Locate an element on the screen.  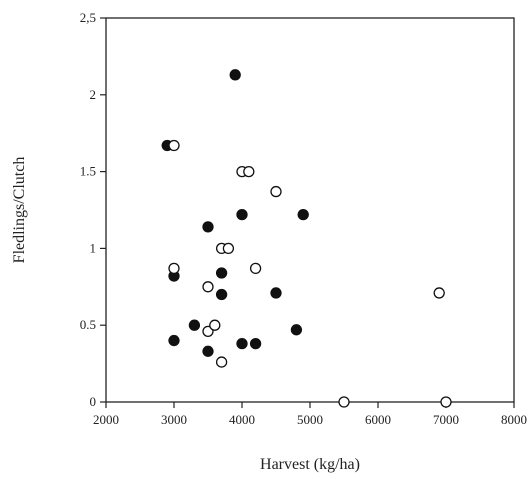
y-axis: 0 0.5 1 1.5 2 2,5 is located at coordinates (93, 209).